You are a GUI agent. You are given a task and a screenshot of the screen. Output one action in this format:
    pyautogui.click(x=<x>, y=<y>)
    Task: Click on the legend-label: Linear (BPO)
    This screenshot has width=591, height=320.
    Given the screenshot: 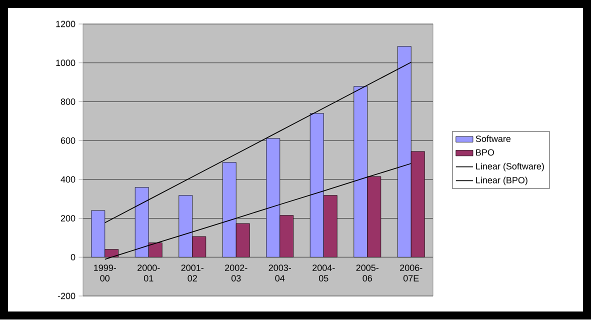 What is the action you would take?
    pyautogui.click(x=502, y=181)
    